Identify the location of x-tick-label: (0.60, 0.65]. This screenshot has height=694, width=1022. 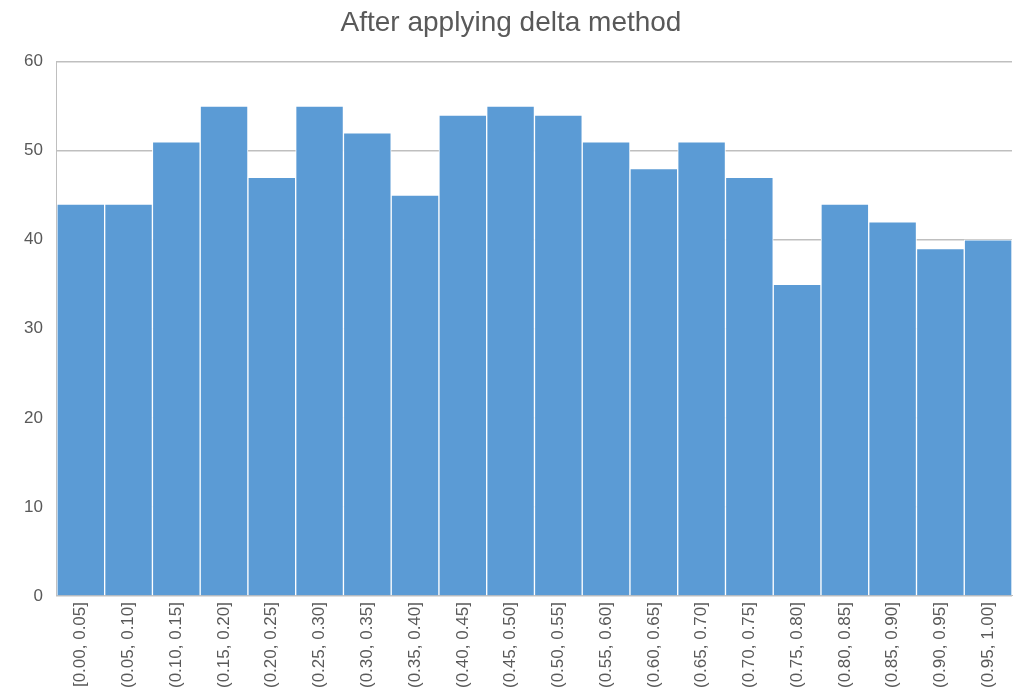
(653, 645).